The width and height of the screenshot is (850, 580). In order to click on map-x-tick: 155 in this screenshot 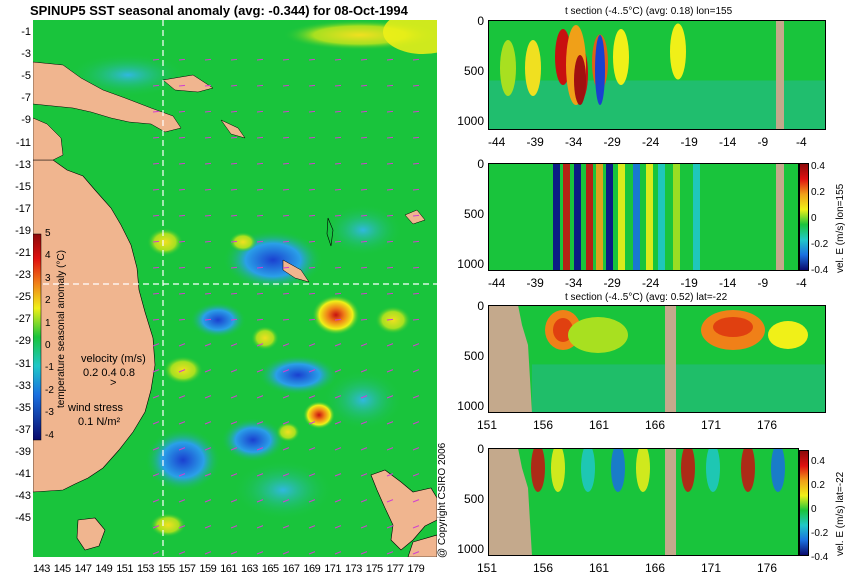, I will do `click(166, 569)`.